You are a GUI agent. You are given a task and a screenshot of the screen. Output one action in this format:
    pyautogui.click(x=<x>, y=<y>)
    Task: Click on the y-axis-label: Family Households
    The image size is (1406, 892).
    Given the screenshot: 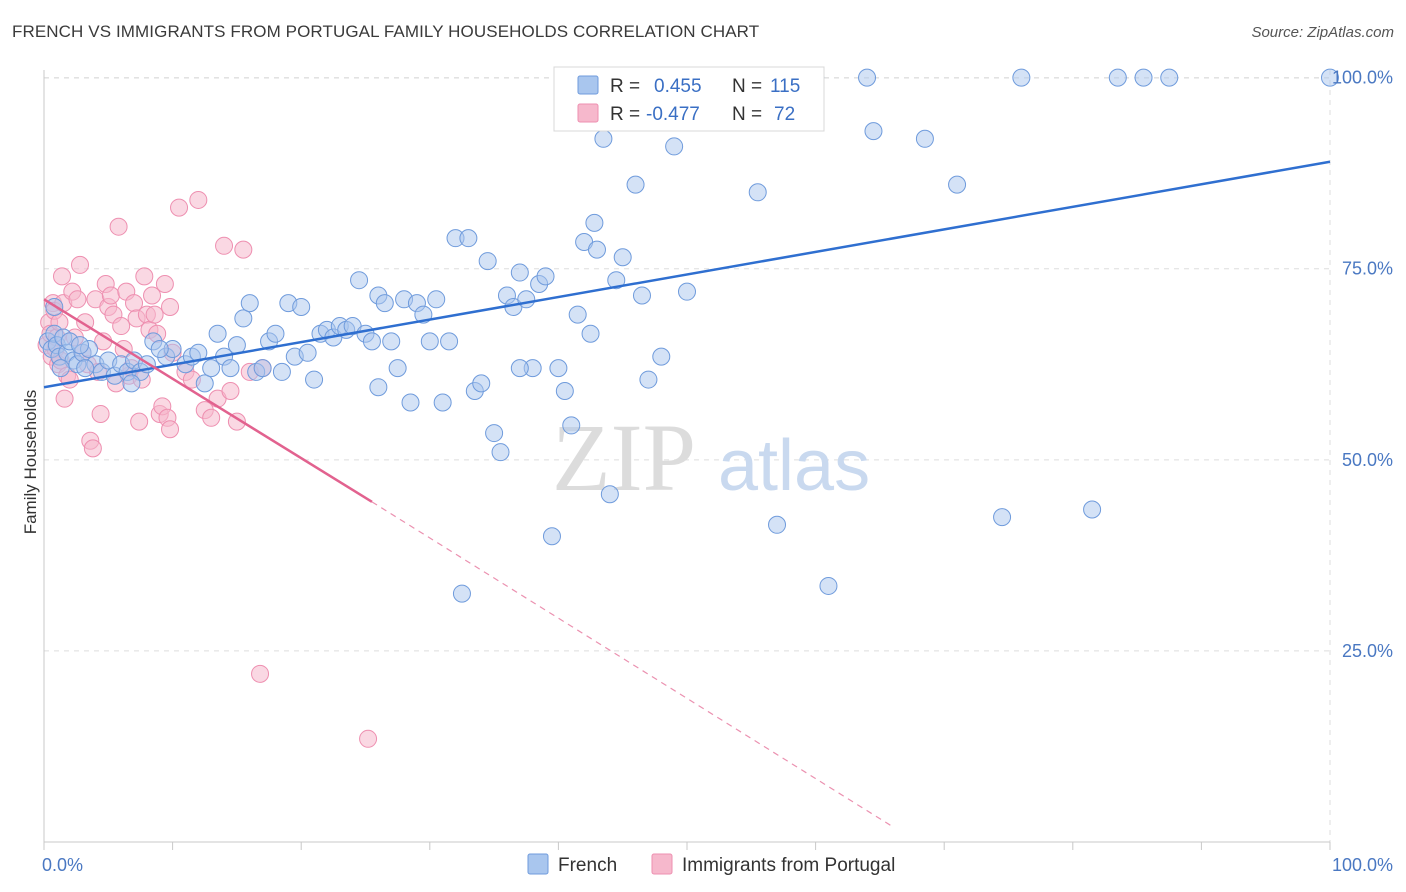 What is the action you would take?
    pyautogui.click(x=30, y=462)
    